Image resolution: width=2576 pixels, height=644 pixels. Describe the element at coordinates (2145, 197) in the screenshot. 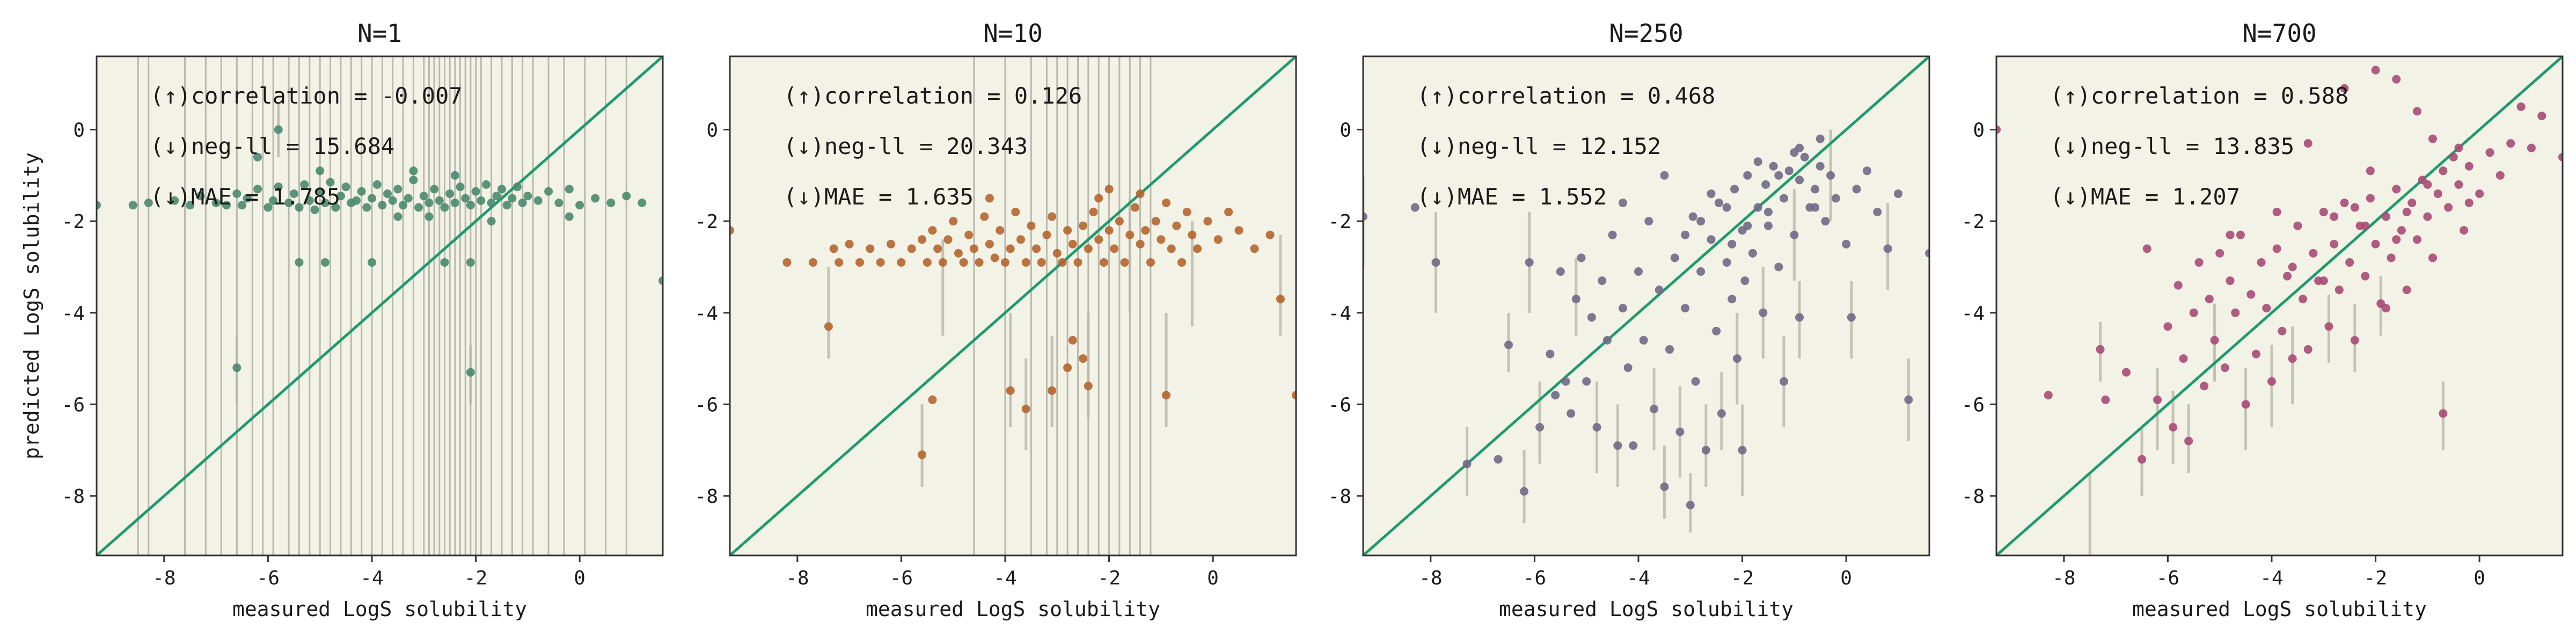

I see `metric-annotation: (↓)MAE = 1.207` at that location.